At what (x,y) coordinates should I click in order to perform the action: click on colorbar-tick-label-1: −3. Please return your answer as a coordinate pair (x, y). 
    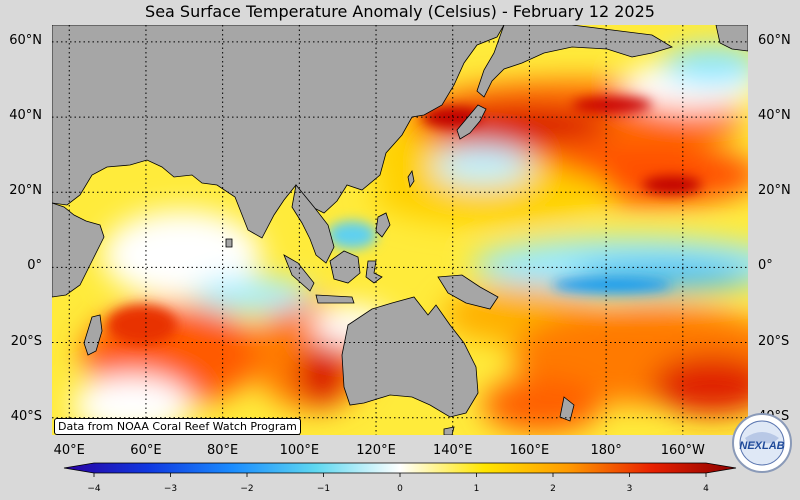
    Looking at the image, I should click on (170, 489).